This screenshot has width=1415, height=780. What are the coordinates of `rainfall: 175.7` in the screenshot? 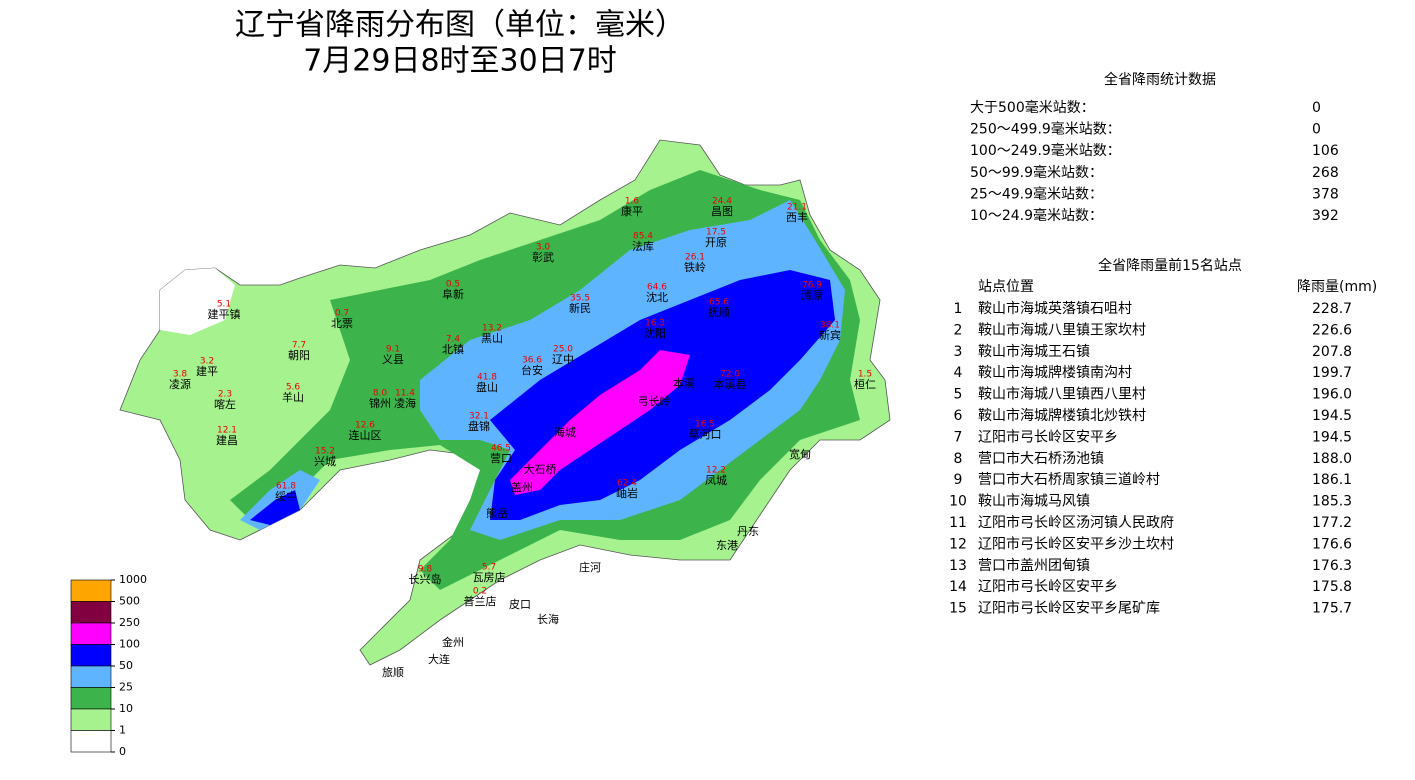 It's located at (1332, 609).